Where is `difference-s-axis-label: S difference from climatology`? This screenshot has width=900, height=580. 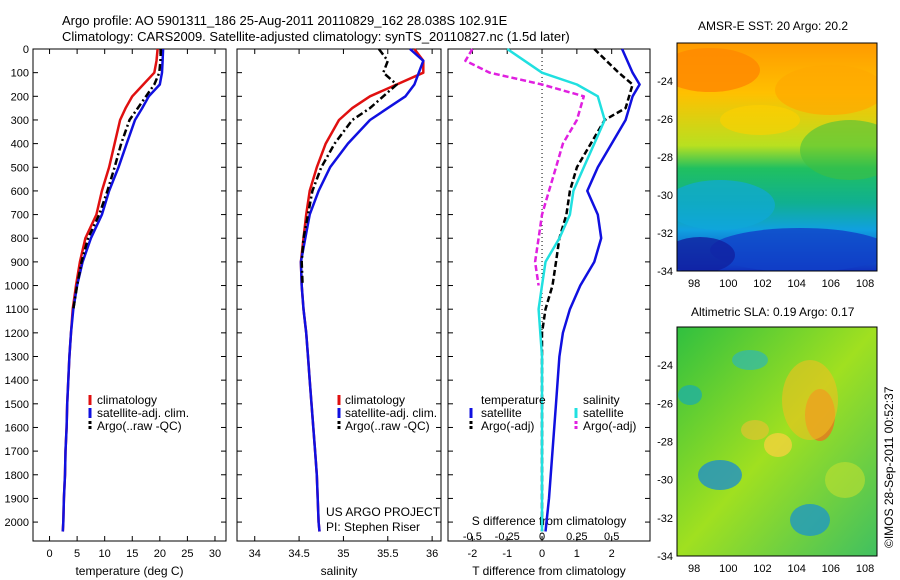 difference-s-axis-label: S difference from climatology is located at coordinates (549, 521).